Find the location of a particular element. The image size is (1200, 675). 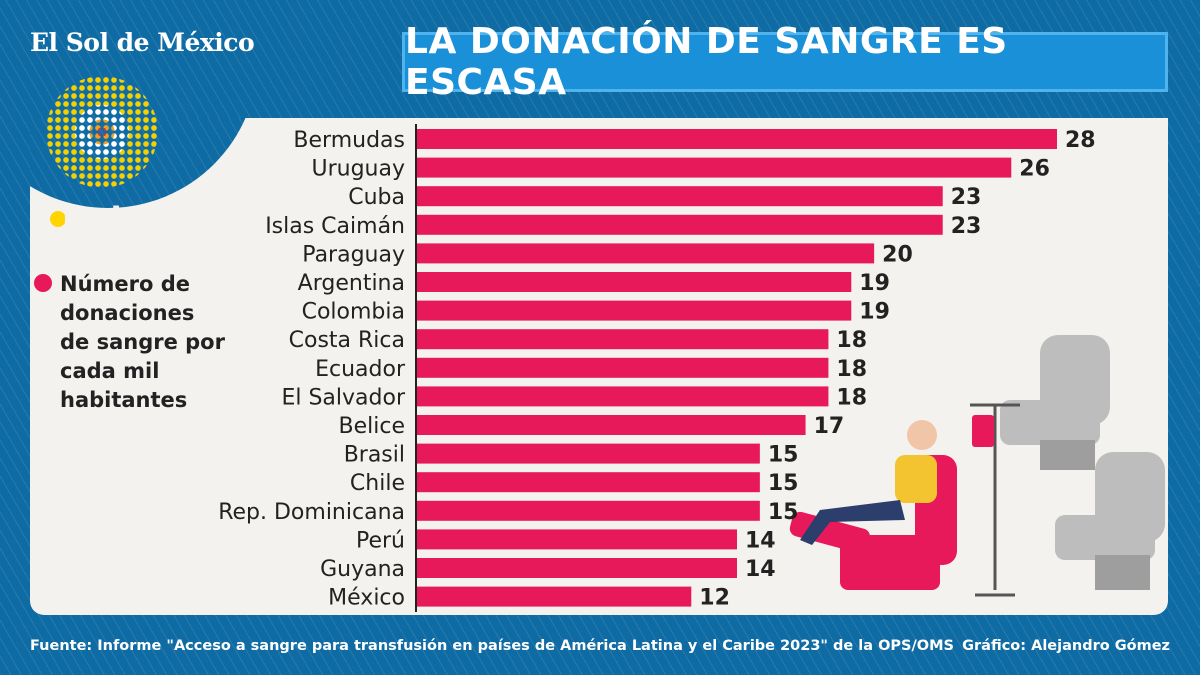

bar-ecuador is located at coordinates (623, 367).